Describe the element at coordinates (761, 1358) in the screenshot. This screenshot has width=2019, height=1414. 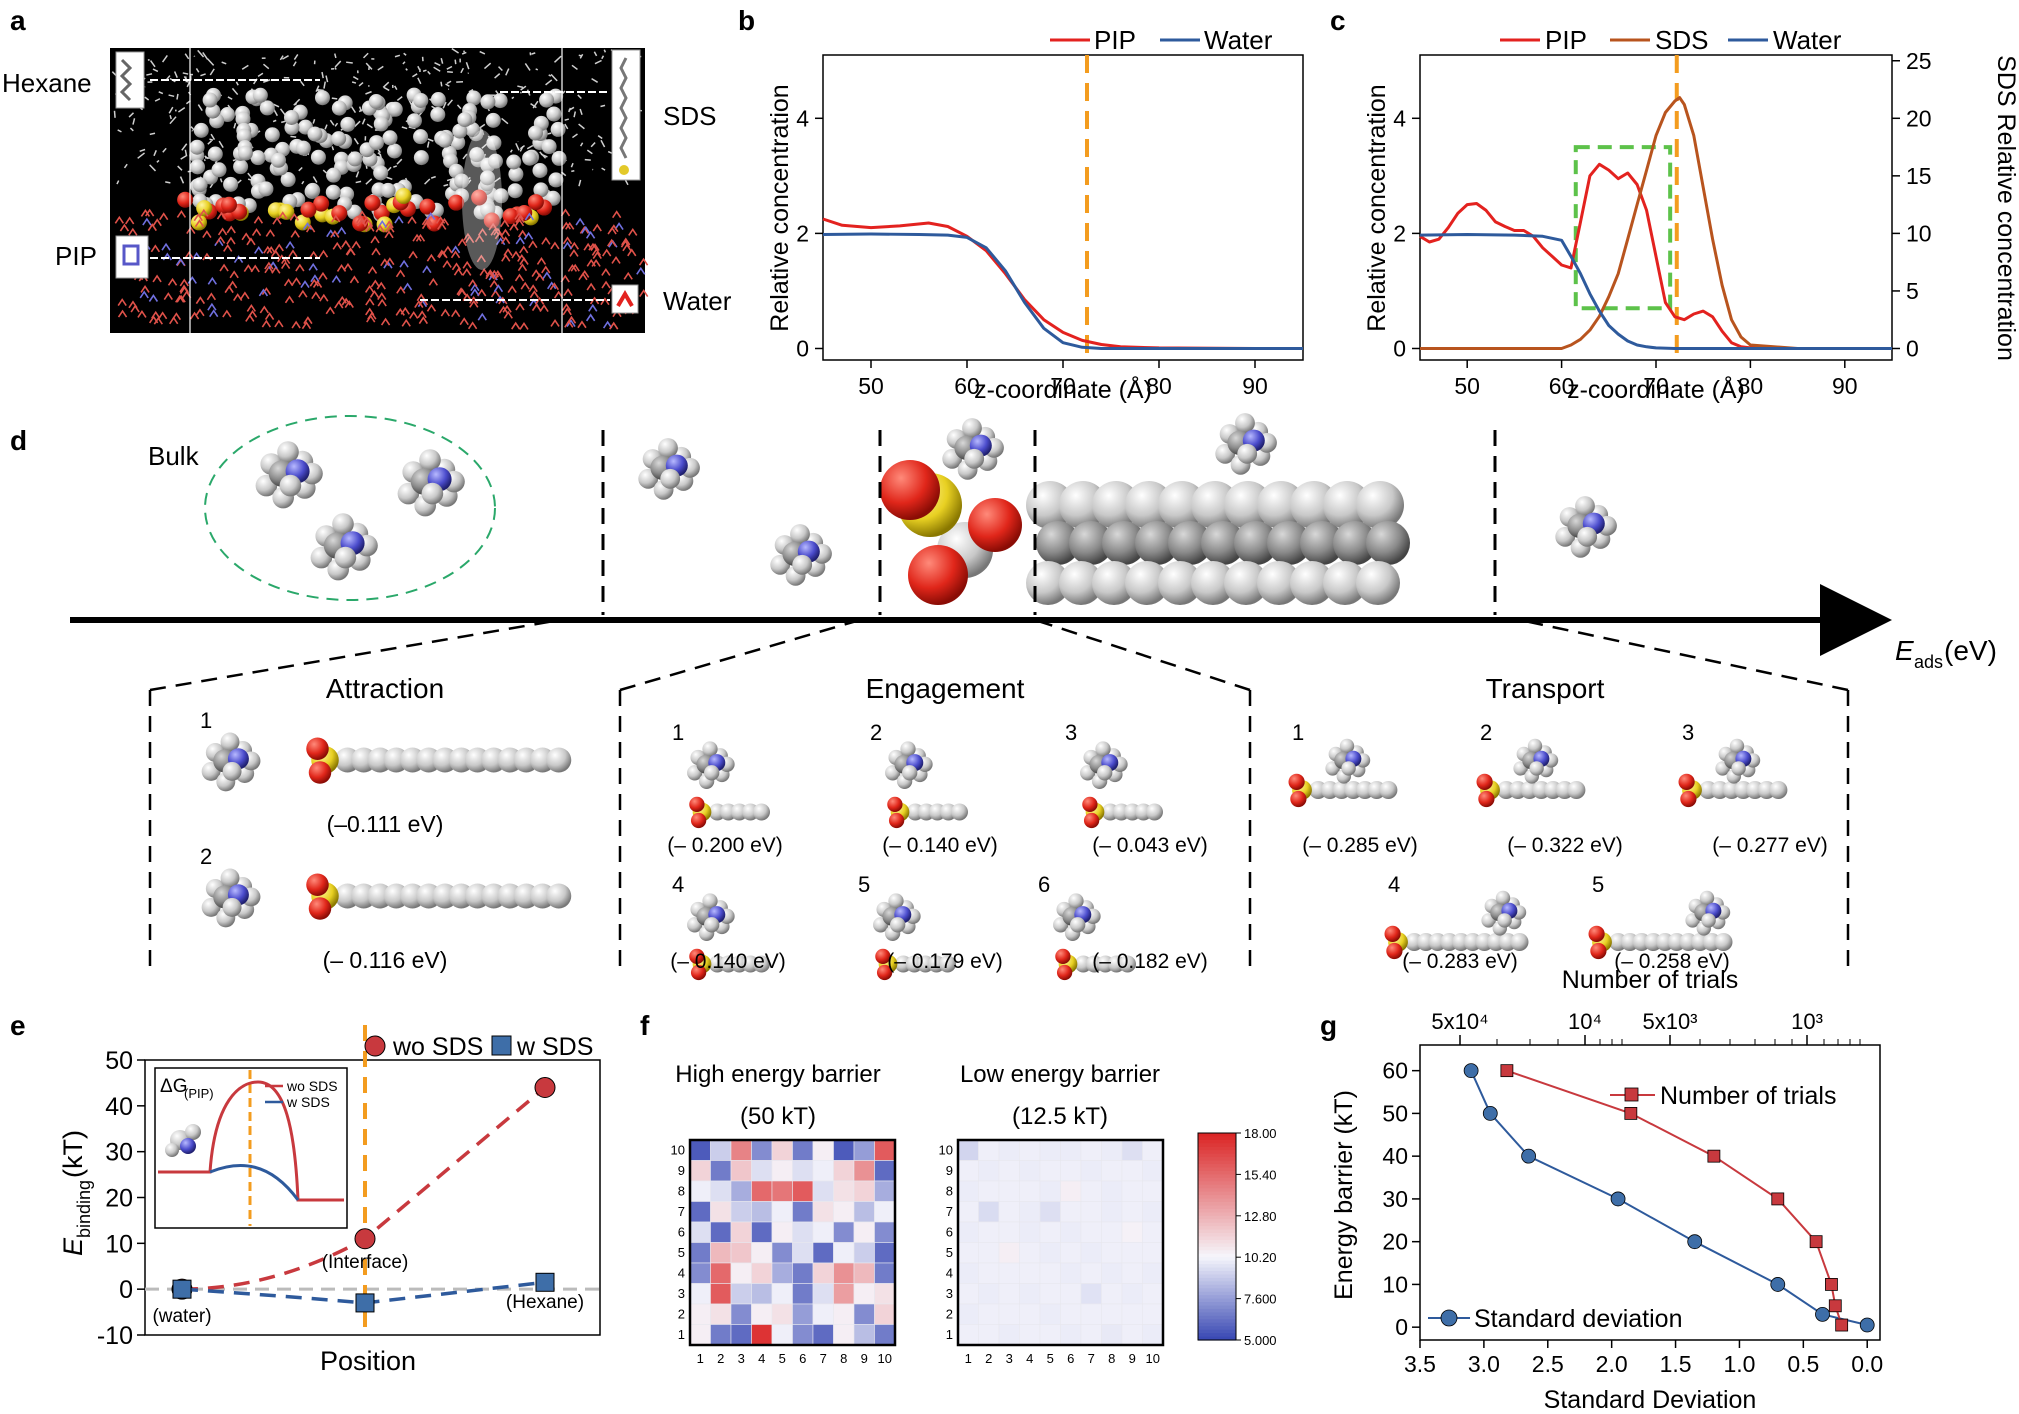
I see `heatmap-x-label: 4` at that location.